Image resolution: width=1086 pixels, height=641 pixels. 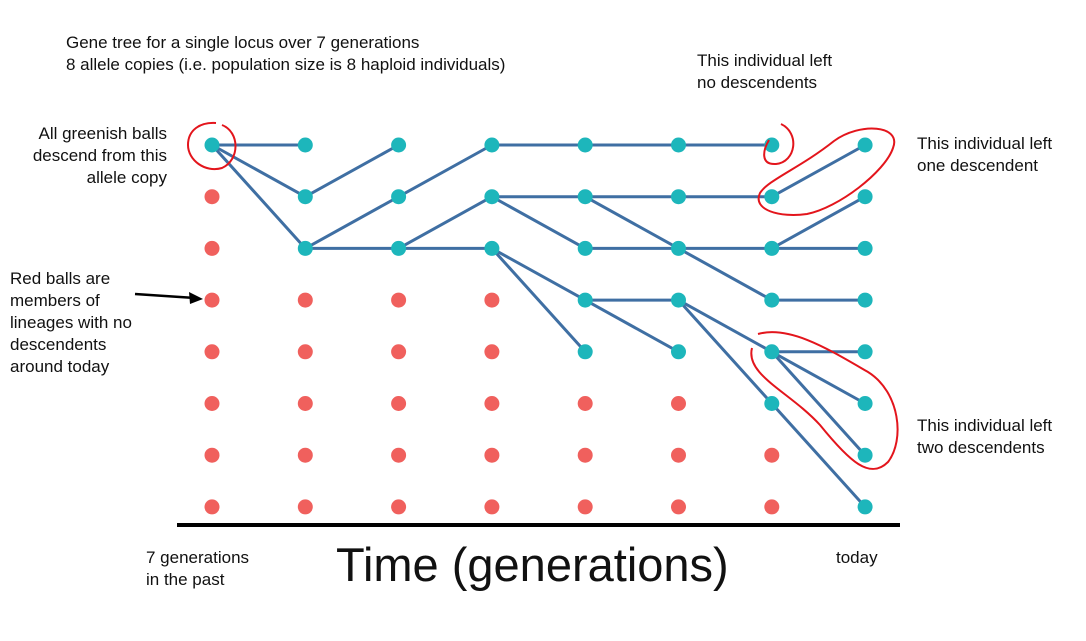 I want to click on axis-label-today: today, so click(x=857, y=557).